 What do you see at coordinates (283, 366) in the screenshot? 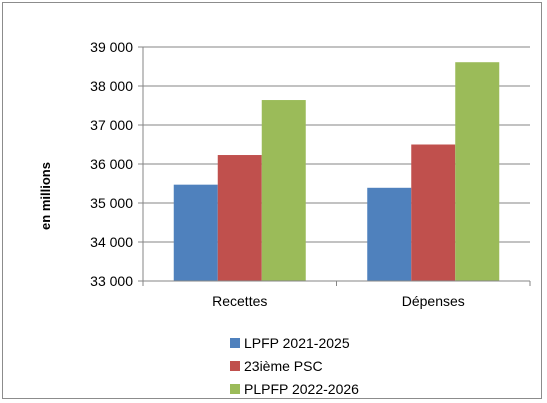
I see `legend-label: 23ième PSC` at bounding box center [283, 366].